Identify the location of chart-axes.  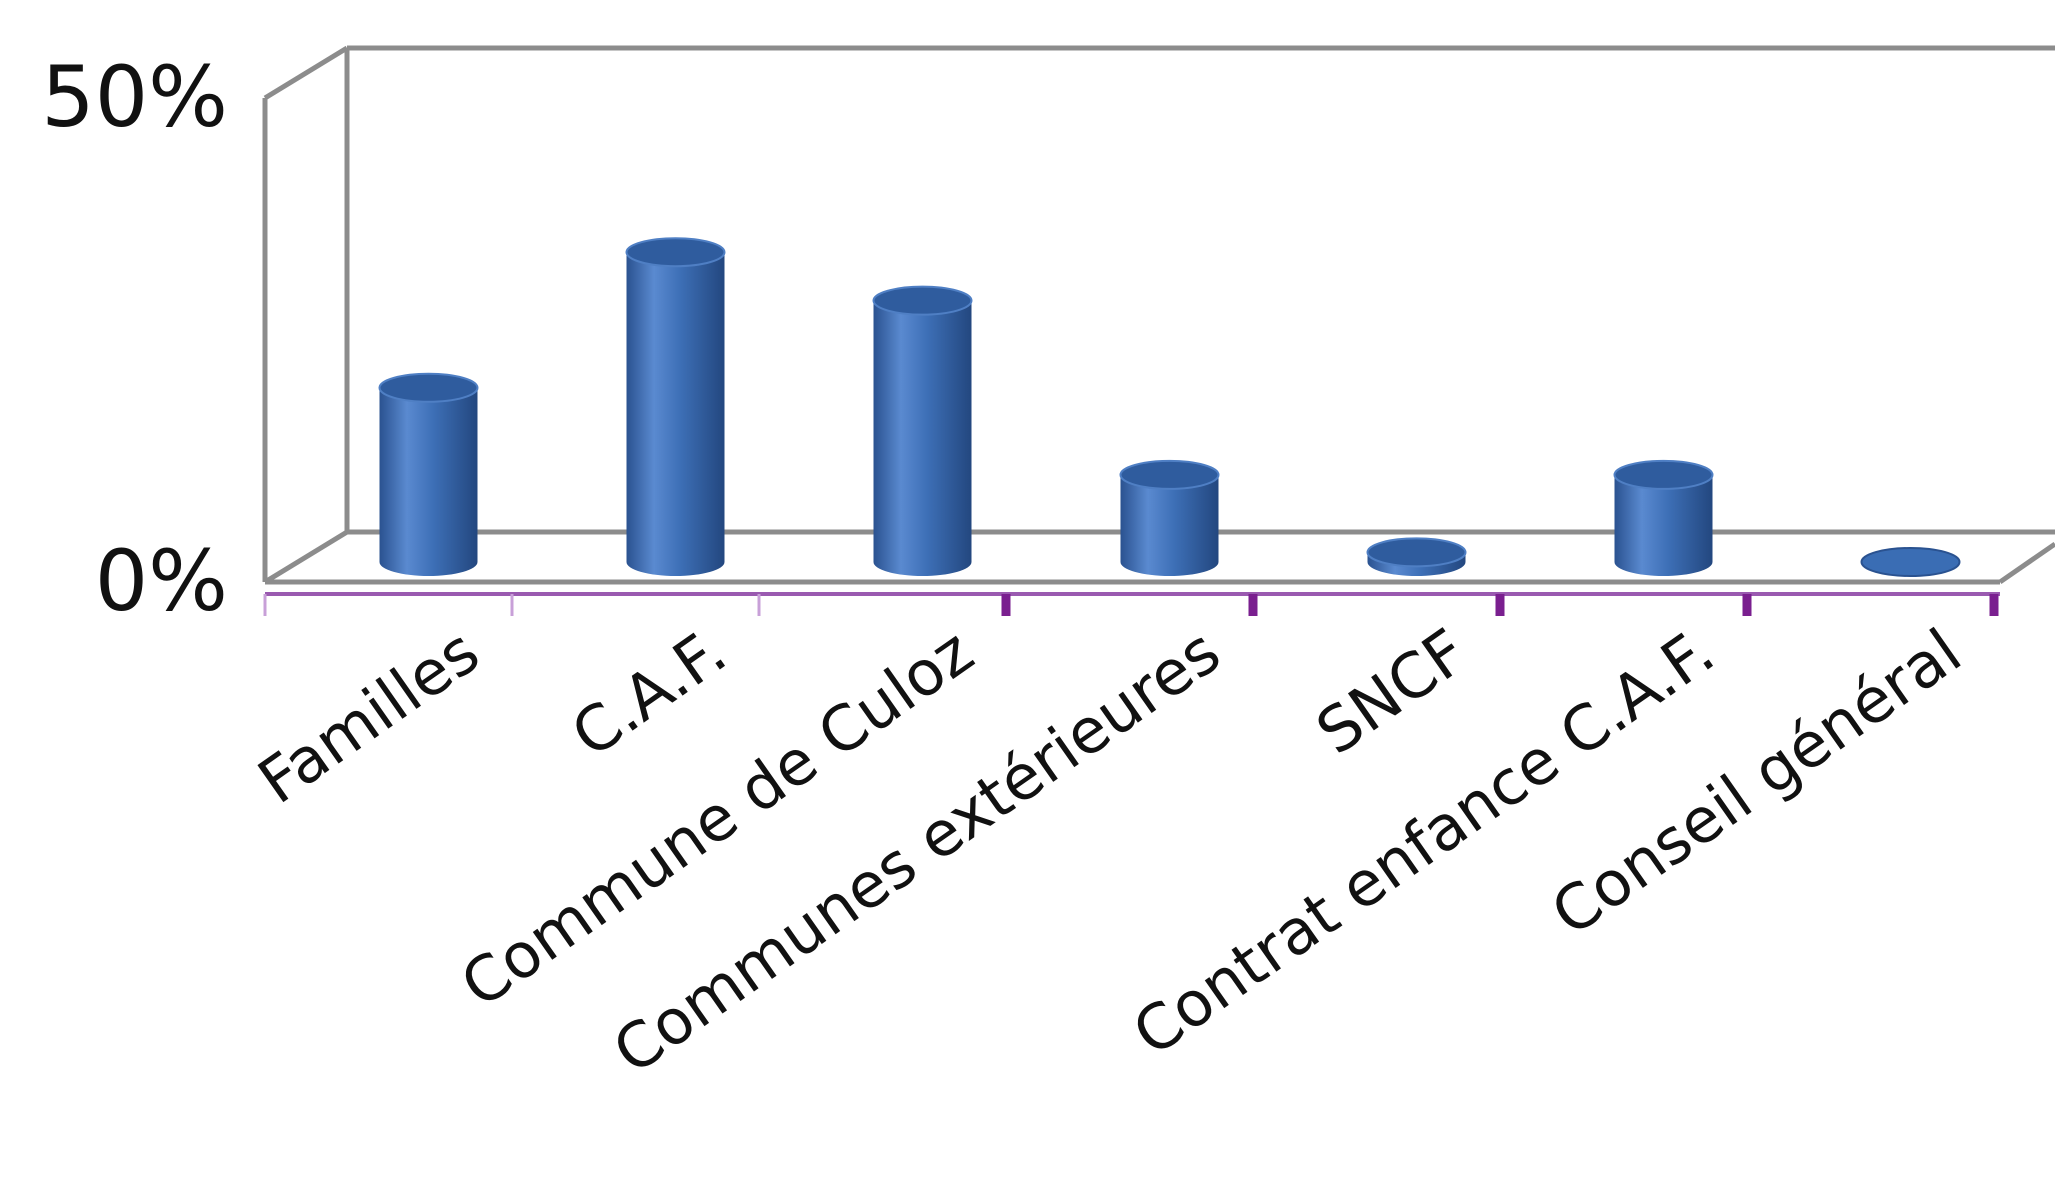
(1131, 597).